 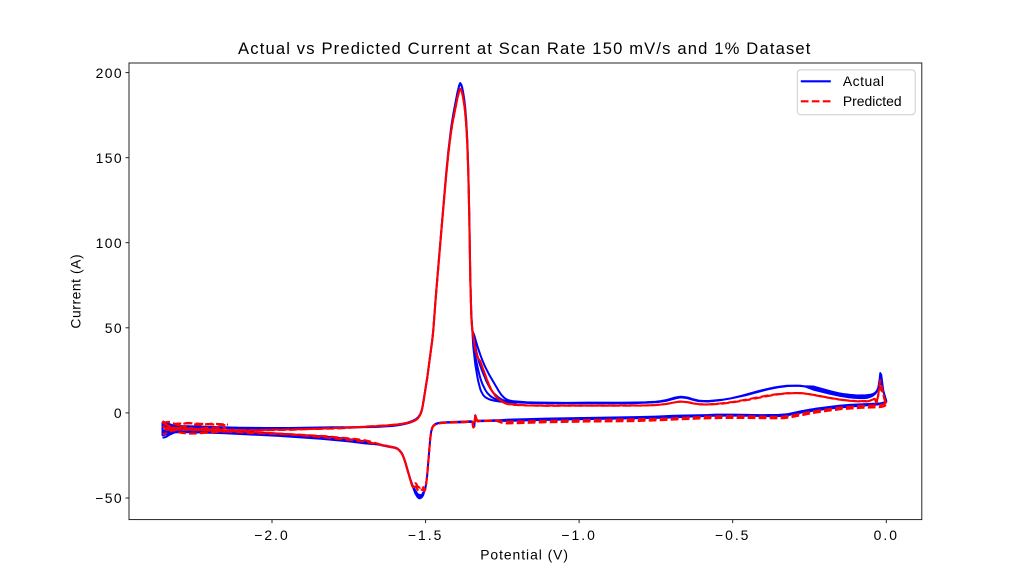 I want to click on svg-text: 100, so click(x=109, y=243).